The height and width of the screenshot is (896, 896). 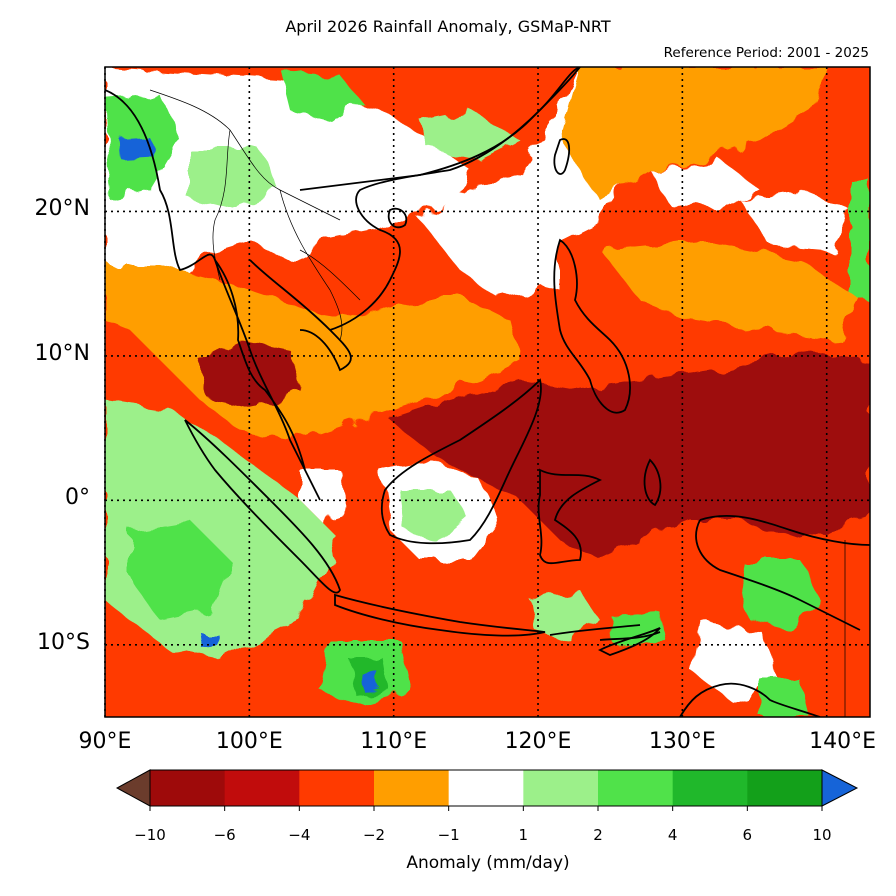 What do you see at coordinates (249, 741) in the screenshot?
I see `lon-tick-label: 100°E` at bounding box center [249, 741].